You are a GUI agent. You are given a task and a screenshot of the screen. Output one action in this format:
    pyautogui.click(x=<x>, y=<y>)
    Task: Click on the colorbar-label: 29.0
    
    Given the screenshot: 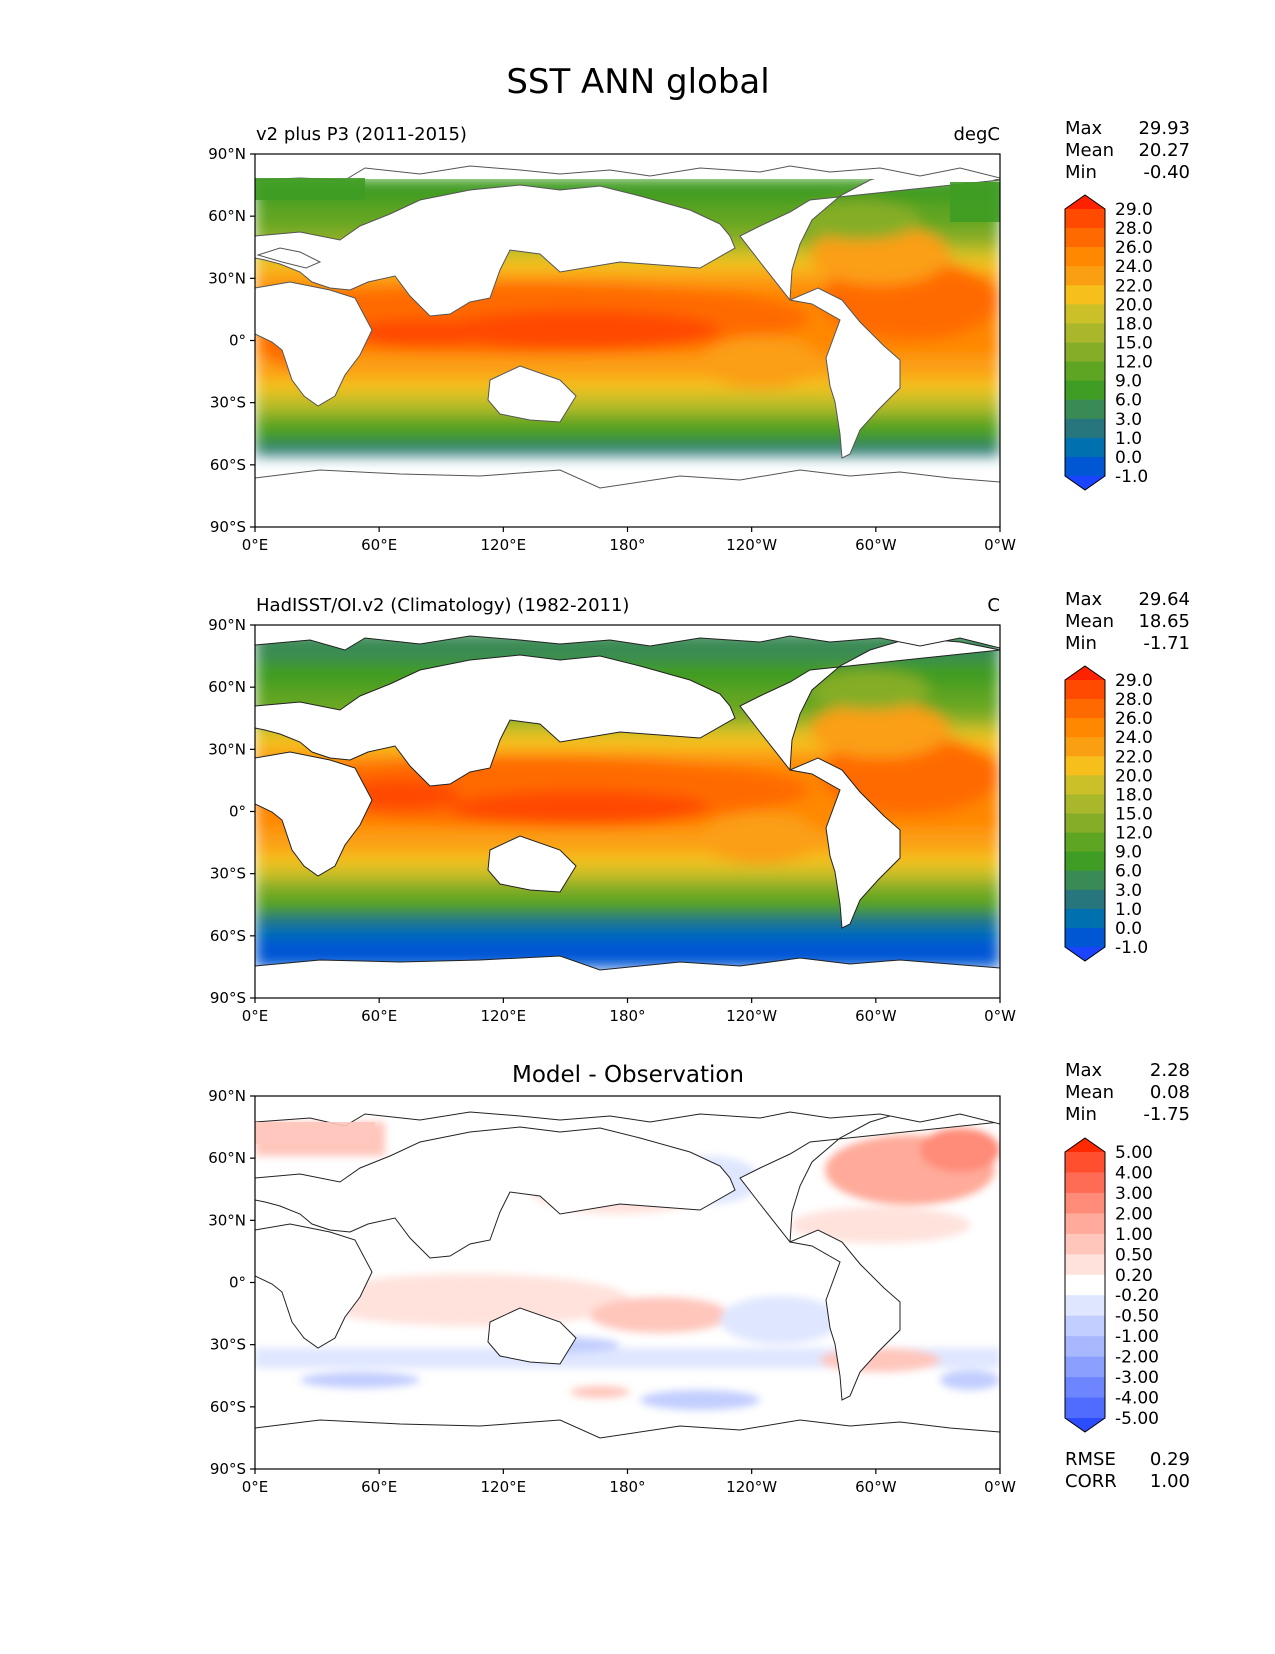 What is the action you would take?
    pyautogui.click(x=1134, y=681)
    